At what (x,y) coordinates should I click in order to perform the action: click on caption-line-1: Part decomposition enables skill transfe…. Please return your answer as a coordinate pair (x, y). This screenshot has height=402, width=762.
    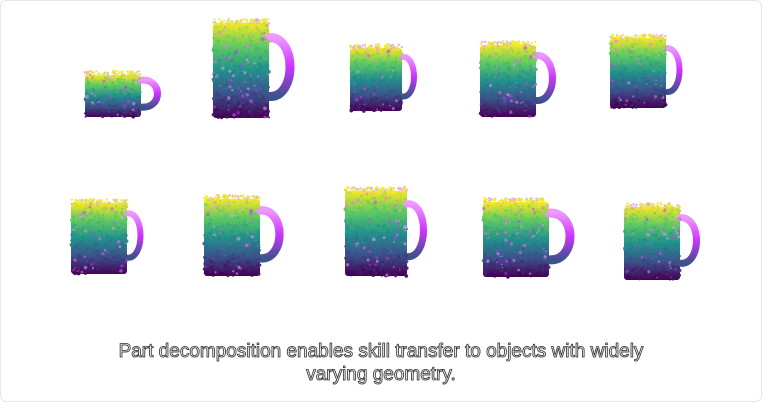
    Looking at the image, I should click on (381, 352).